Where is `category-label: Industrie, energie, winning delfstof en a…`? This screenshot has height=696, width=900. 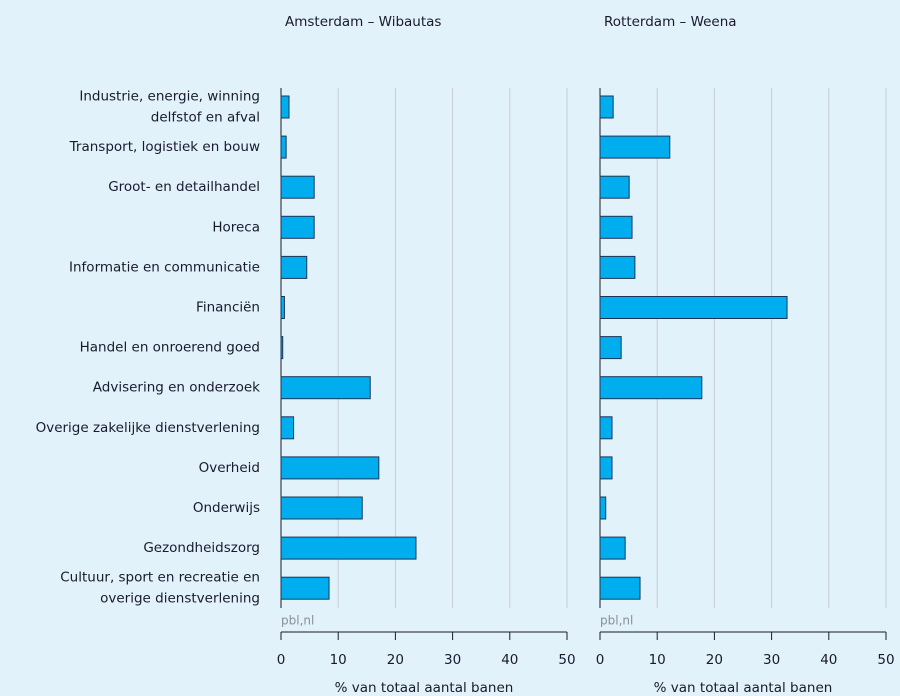 category-label: Industrie, energie, winning delfstof en a… is located at coordinates (169, 107).